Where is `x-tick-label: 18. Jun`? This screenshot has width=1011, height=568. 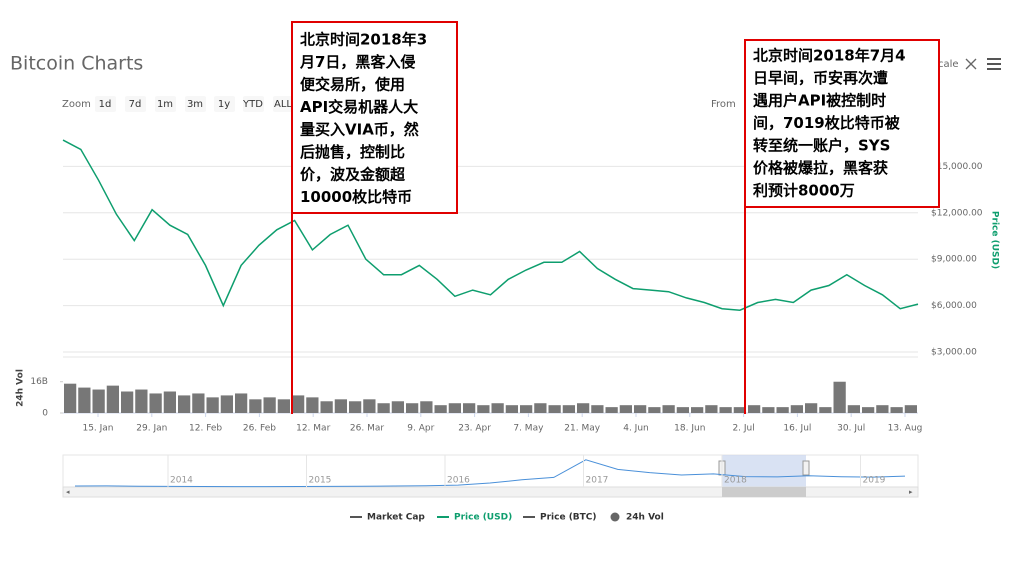
x-tick-label: 18. Jun is located at coordinates (689, 429).